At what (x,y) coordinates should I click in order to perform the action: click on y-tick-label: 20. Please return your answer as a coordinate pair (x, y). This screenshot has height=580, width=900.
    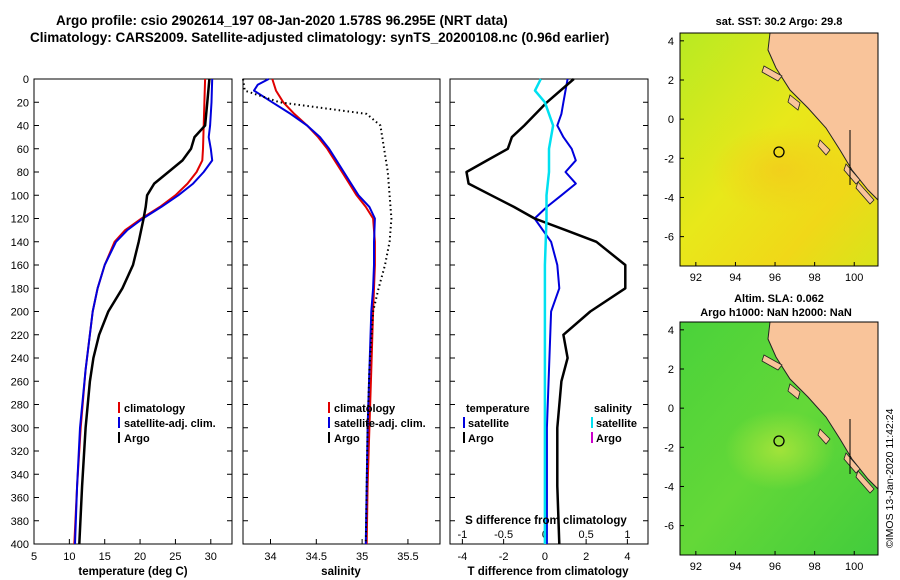
    Looking at the image, I should click on (23, 103).